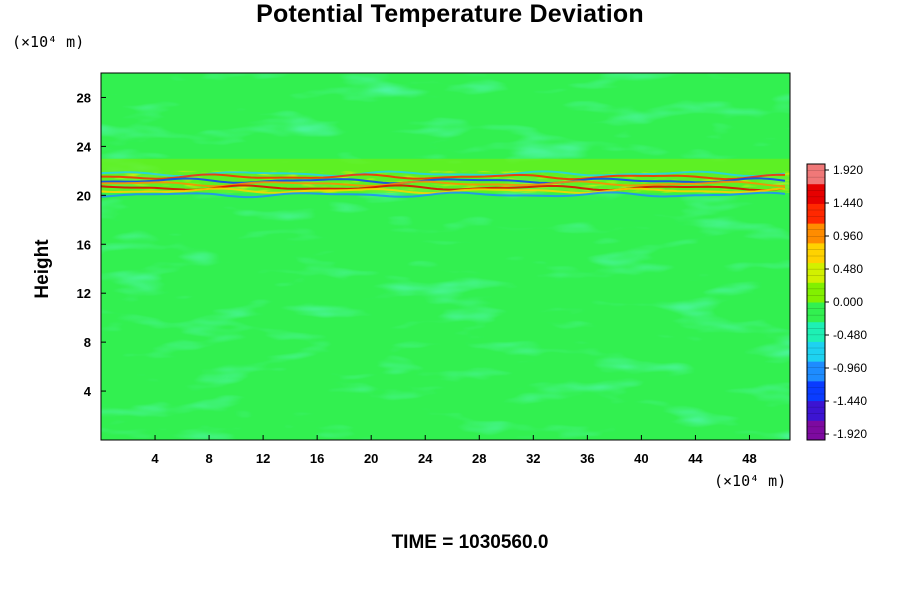  Describe the element at coordinates (850, 368) in the screenshot. I see `colorbar-label: -0.960` at that location.